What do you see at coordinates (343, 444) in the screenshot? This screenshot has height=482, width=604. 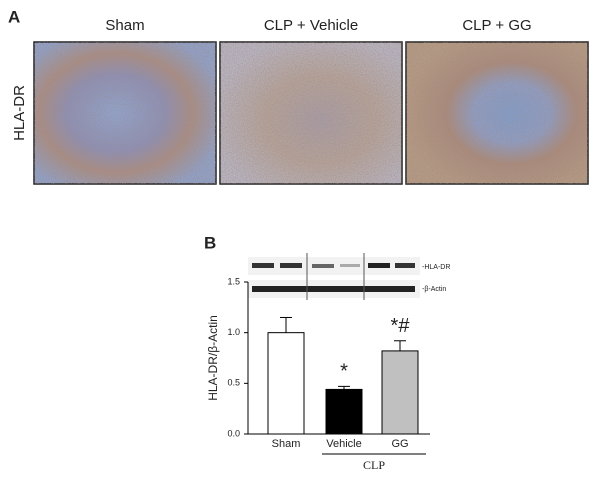 I see `x-tick-label: Vehicle` at bounding box center [343, 444].